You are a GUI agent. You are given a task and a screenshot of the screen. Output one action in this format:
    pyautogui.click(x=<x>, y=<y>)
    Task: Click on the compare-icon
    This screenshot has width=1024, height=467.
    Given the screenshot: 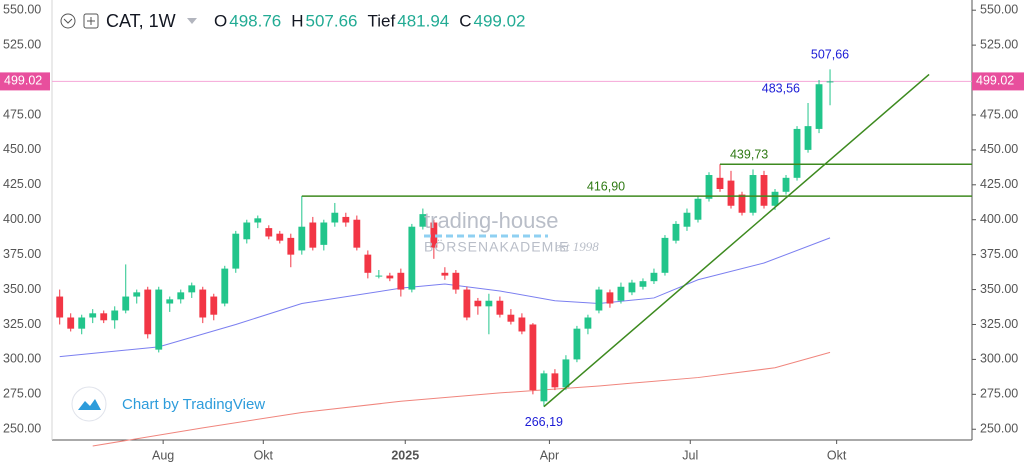 What is the action you would take?
    pyautogui.click(x=91, y=21)
    